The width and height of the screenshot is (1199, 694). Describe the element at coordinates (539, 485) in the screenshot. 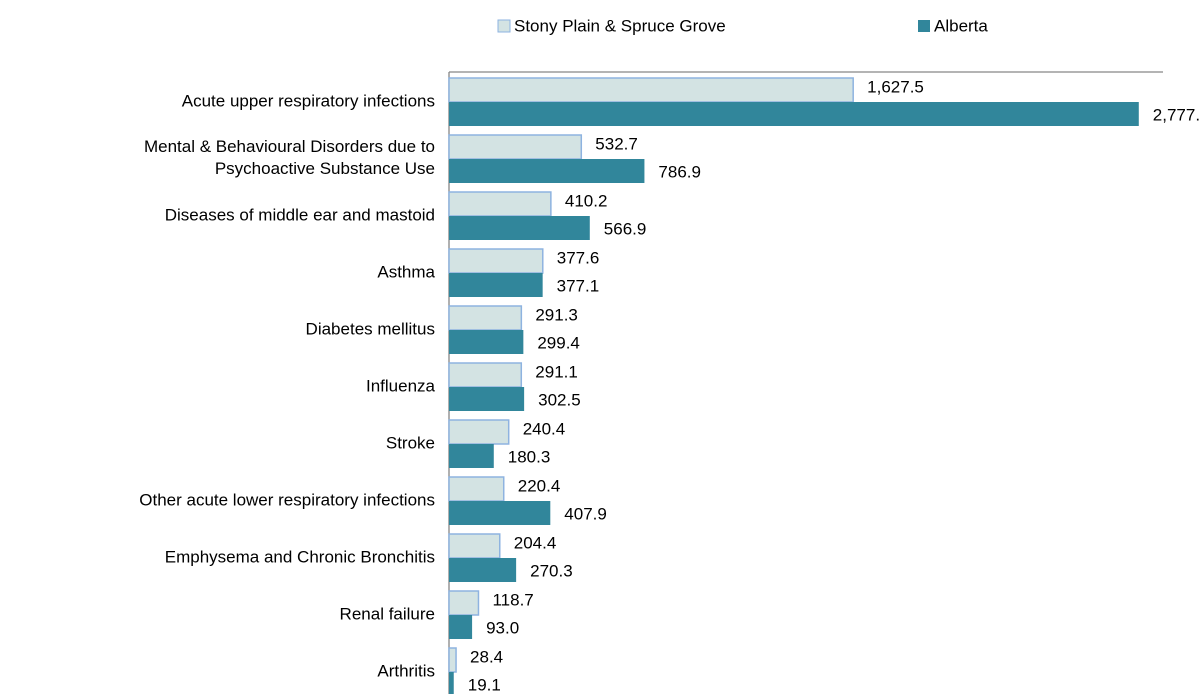

I see `value-label: 220.4` at that location.